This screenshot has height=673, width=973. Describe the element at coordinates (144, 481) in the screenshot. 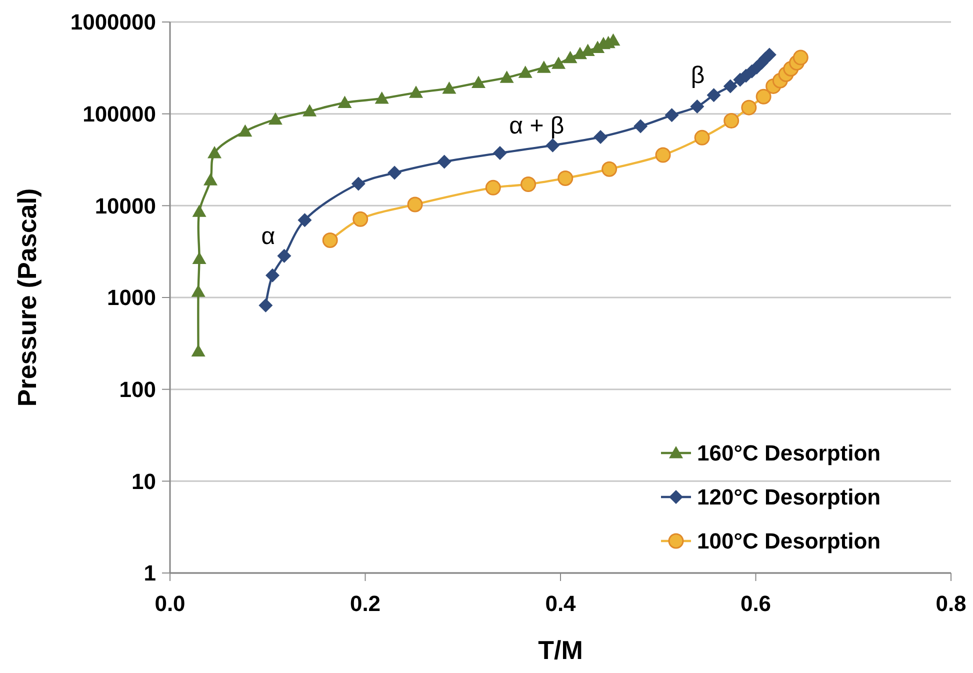

I see `y-tick-label: 10` at that location.